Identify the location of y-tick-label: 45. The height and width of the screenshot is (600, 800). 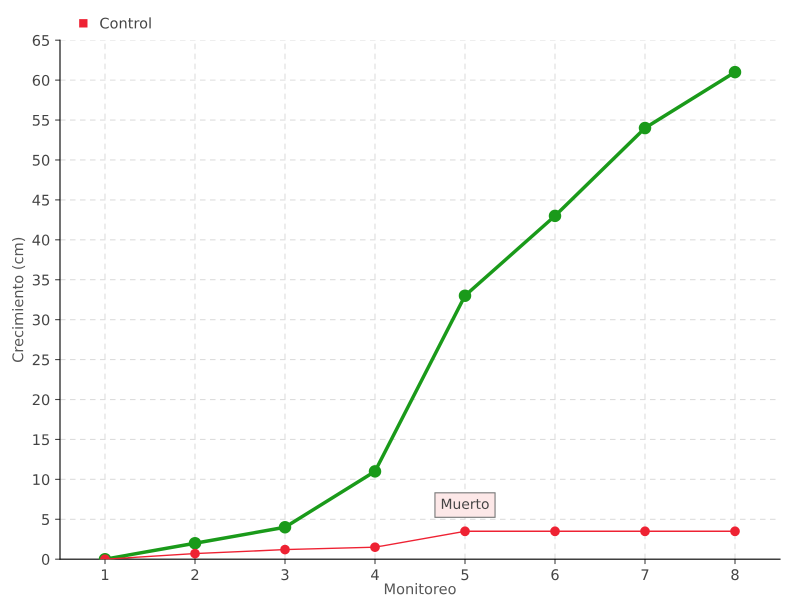
(41, 200).